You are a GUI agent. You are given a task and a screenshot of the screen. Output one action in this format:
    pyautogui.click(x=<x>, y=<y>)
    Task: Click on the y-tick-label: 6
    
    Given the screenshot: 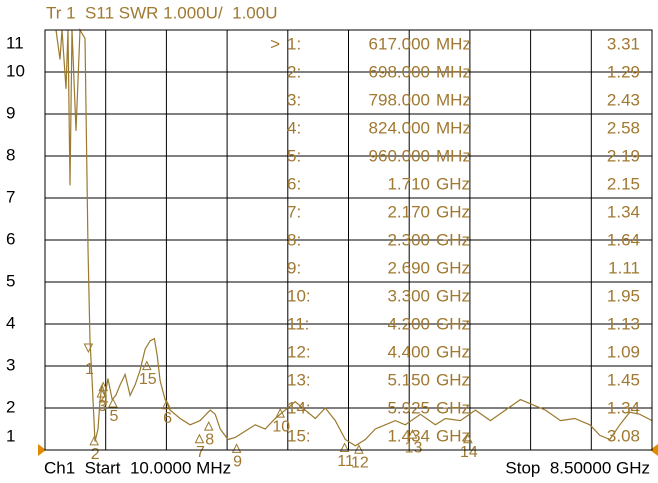 What is the action you would take?
    pyautogui.click(x=10, y=238)
    